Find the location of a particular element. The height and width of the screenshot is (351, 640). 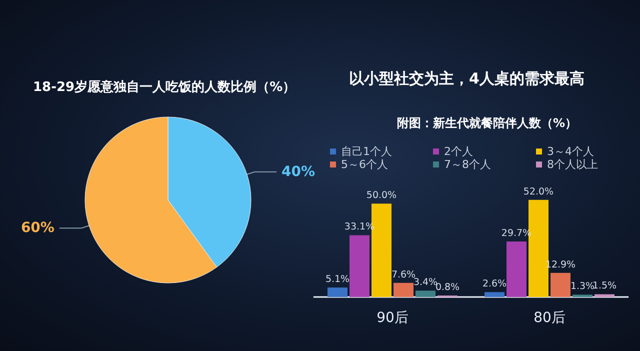

data-label: 52.0% is located at coordinates (538, 192).